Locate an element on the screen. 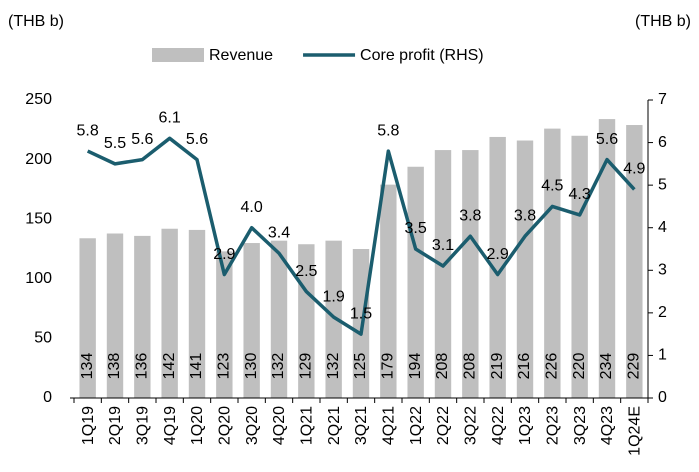 The width and height of the screenshot is (699, 472). bar-value-label: 125 is located at coordinates (360, 366).